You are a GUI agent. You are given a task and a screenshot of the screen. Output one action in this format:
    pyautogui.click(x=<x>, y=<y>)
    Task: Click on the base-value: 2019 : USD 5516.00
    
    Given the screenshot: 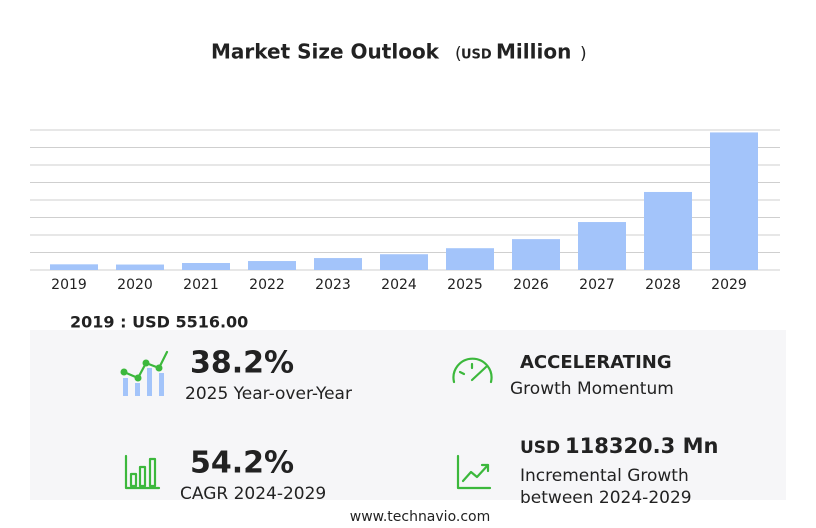 What is the action you would take?
    pyautogui.click(x=159, y=322)
    